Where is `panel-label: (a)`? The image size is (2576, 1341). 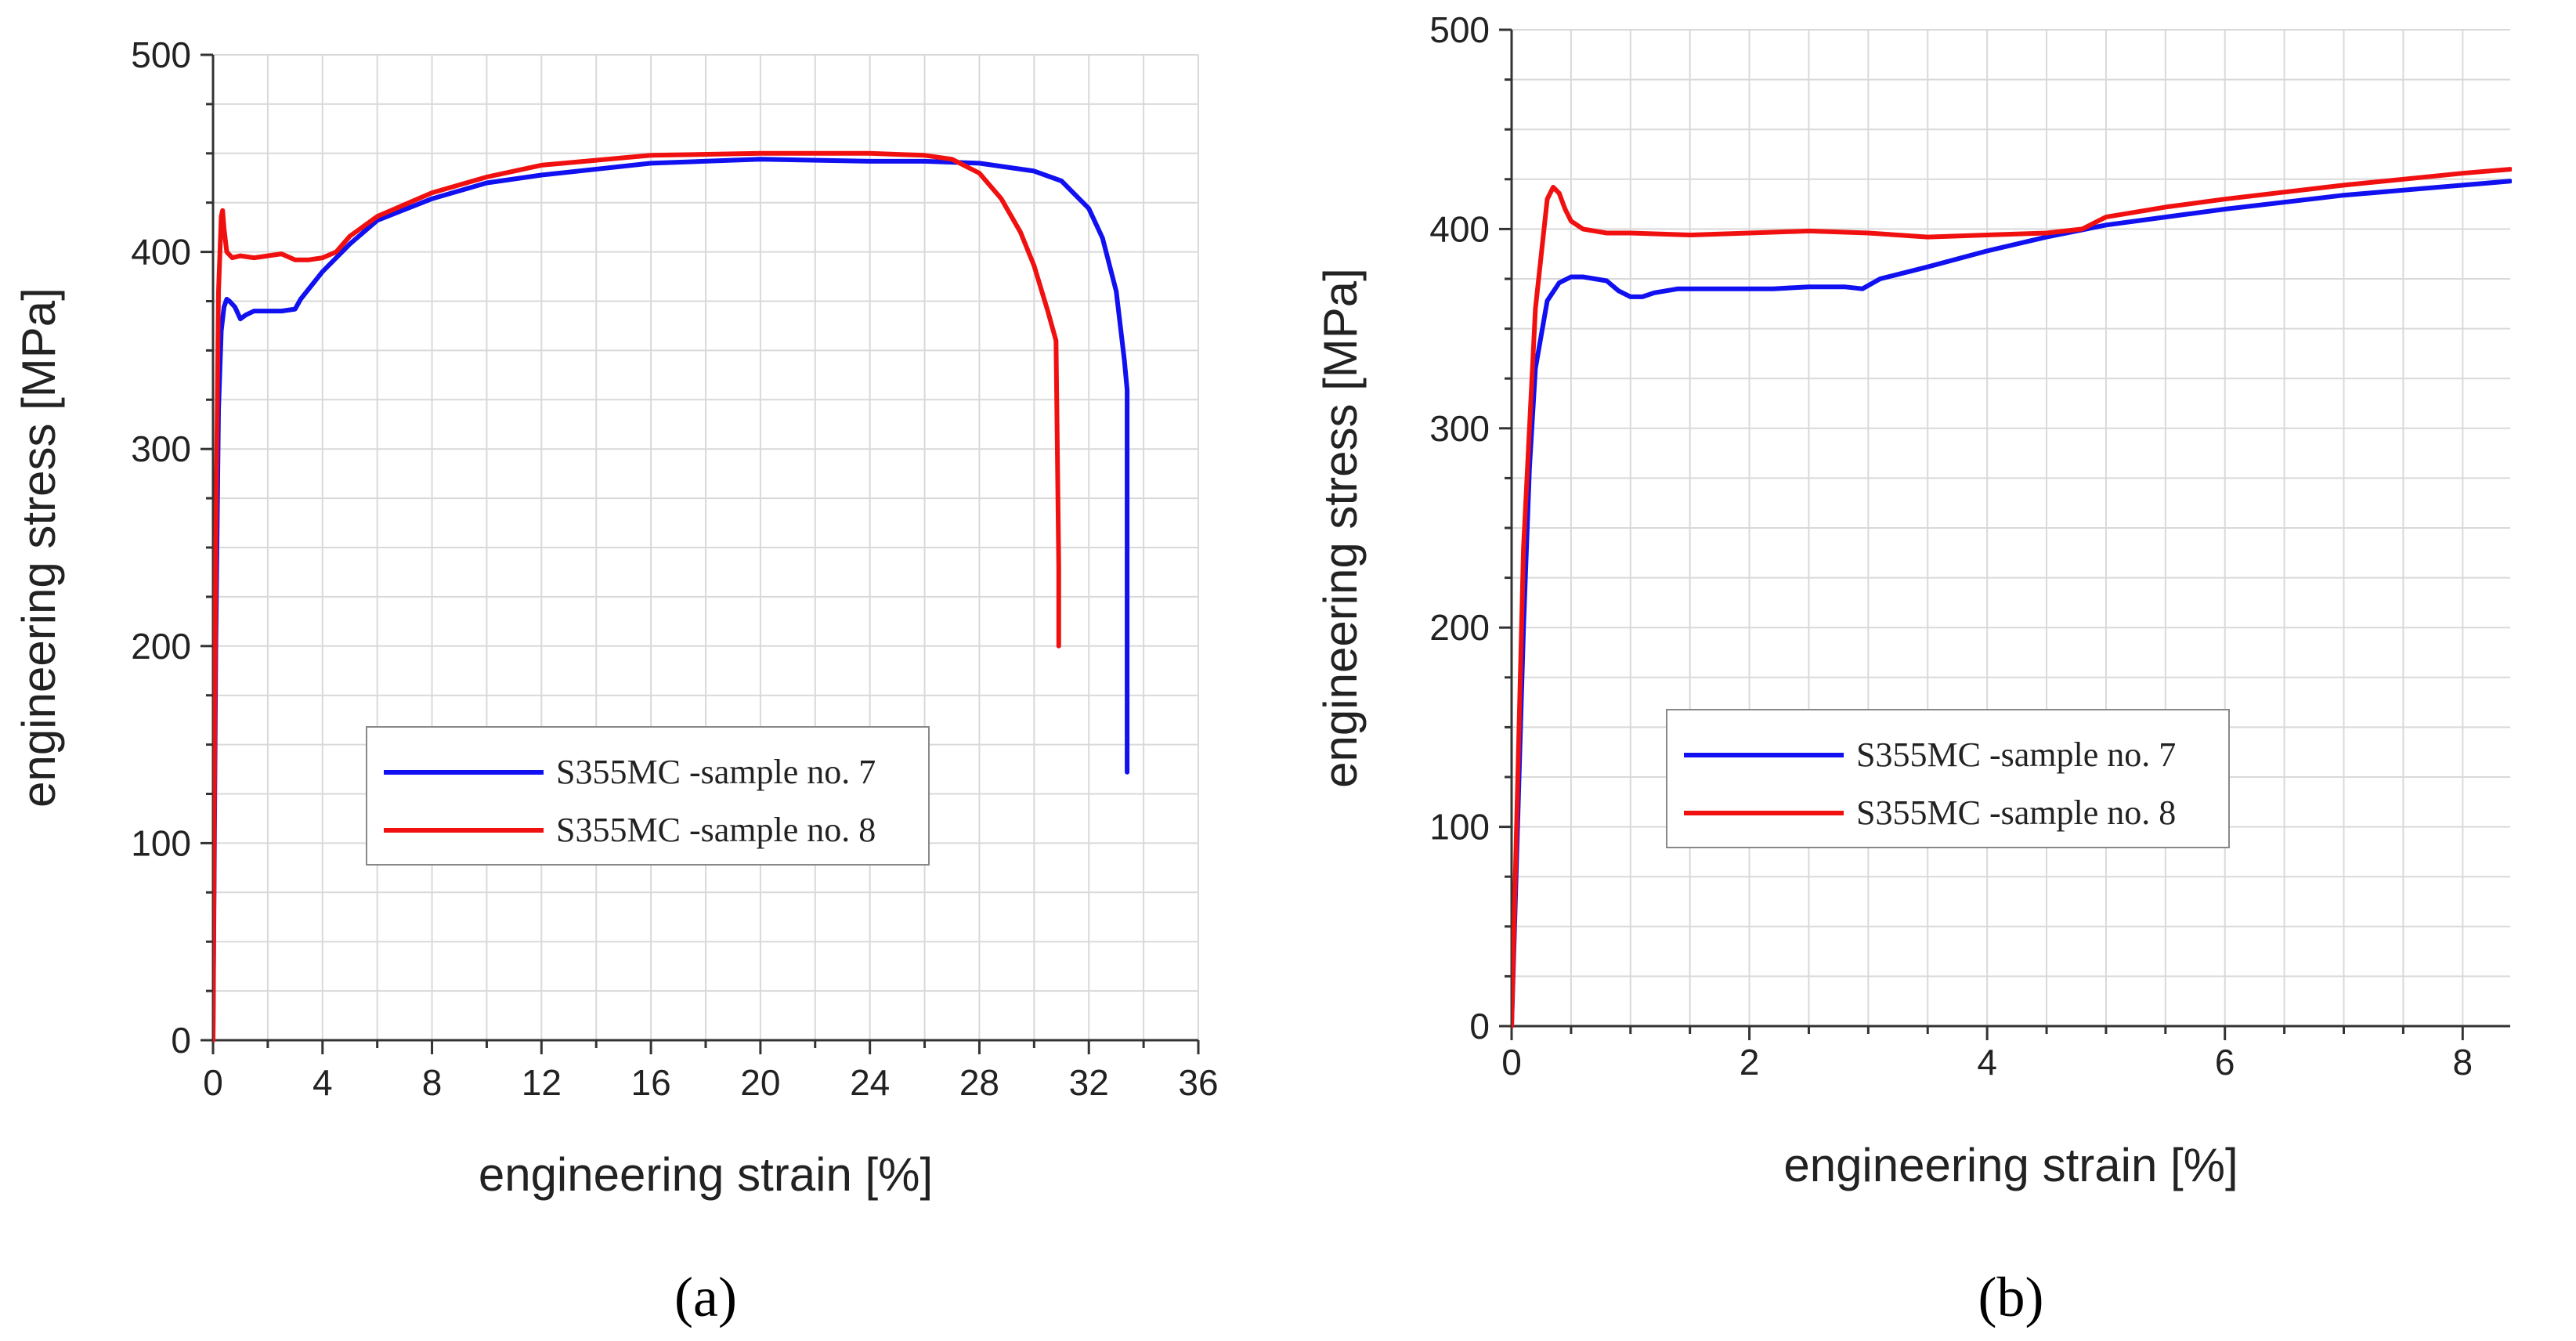 panel-label: (a) is located at coordinates (705, 1297).